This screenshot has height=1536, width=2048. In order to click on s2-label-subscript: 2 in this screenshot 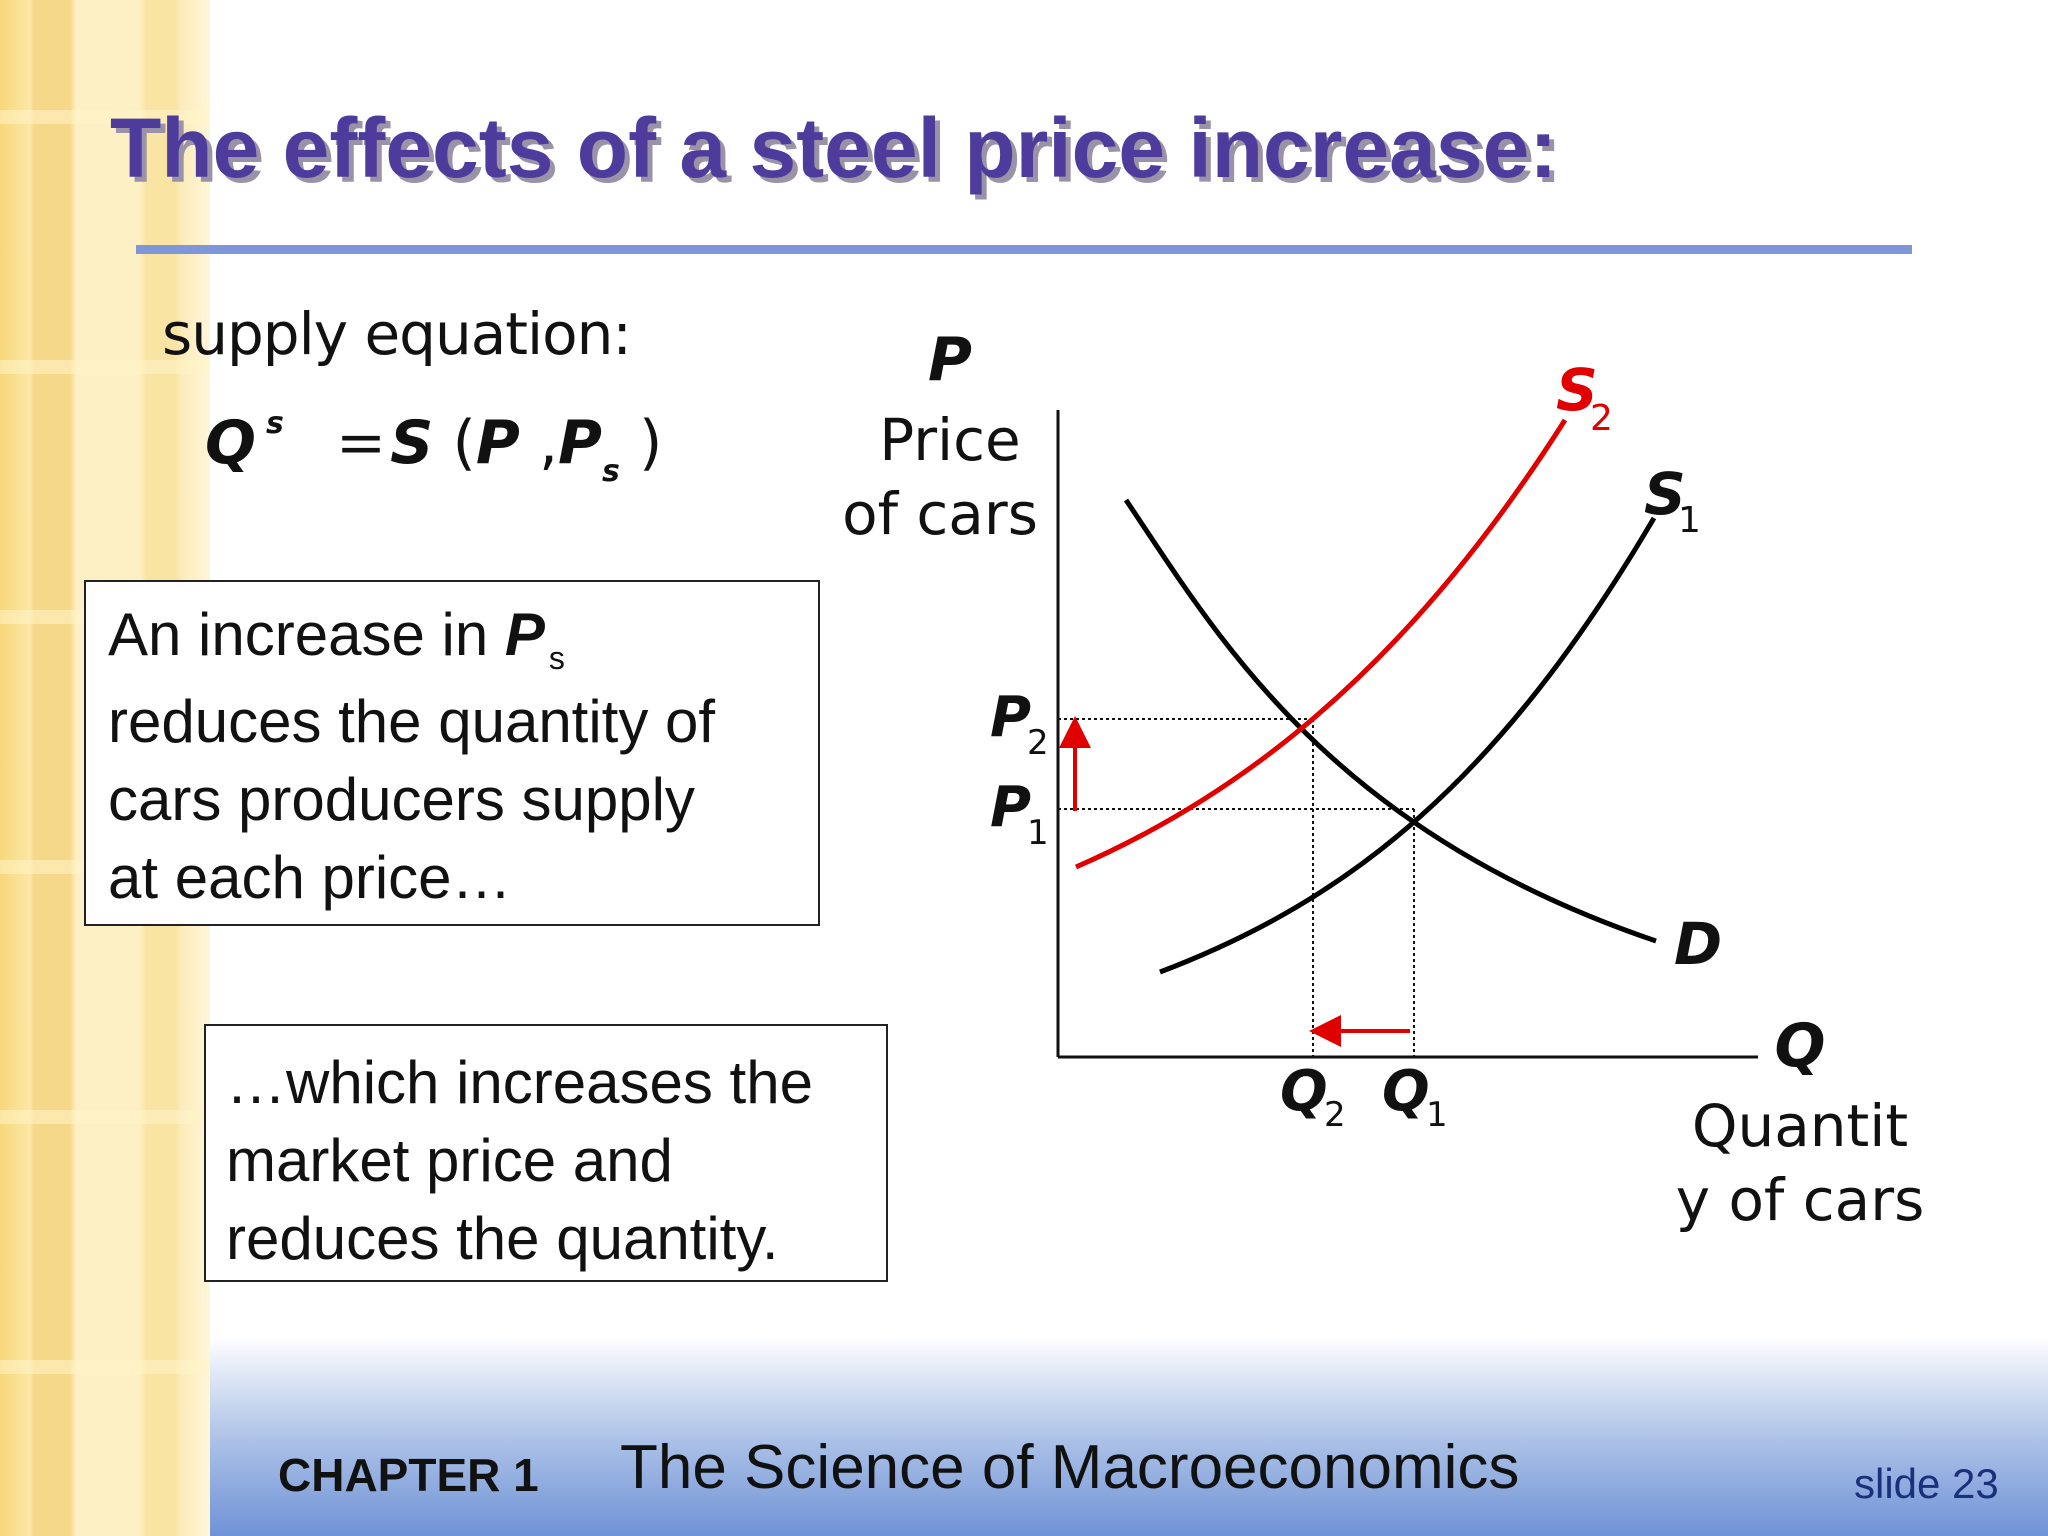, I will do `click(1601, 418)`.